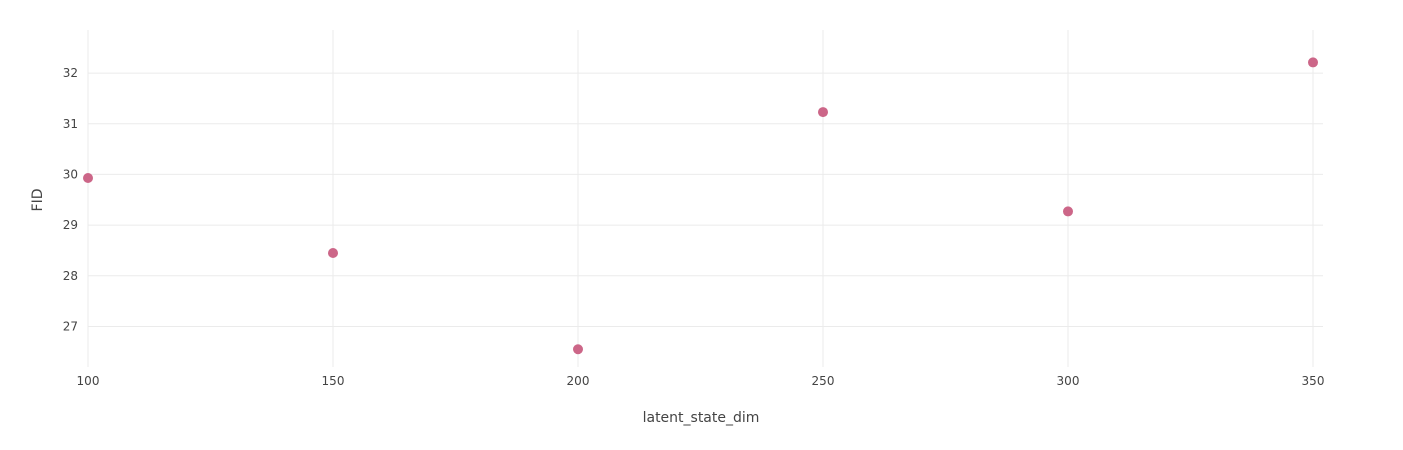 Image resolution: width=1403 pixels, height=450 pixels. Describe the element at coordinates (70, 174) in the screenshot. I see `y-tick-label: 30` at that location.